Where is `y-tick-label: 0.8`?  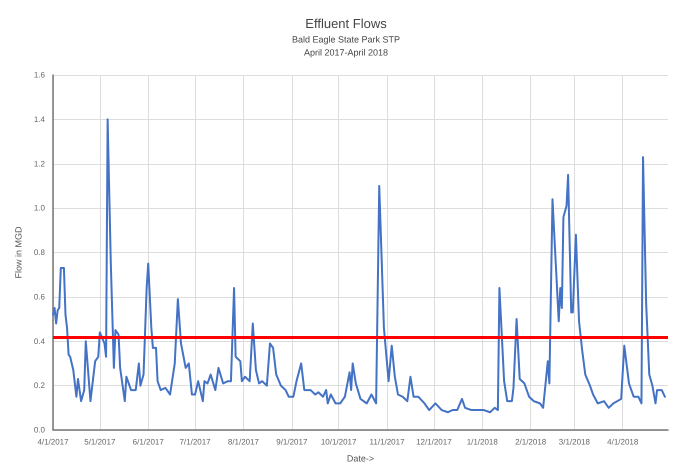 y-tick-label: 0.8 is located at coordinates (40, 252).